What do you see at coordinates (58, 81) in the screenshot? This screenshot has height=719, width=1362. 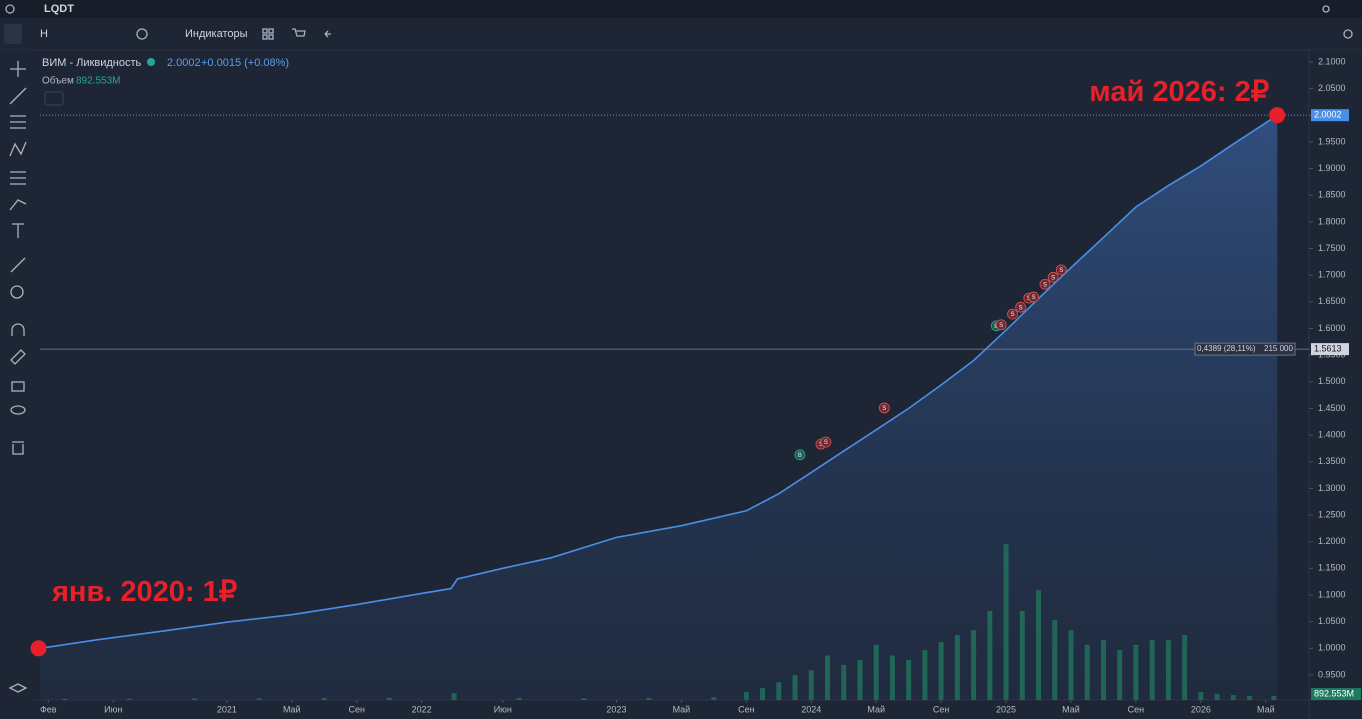 I see `legend-volume-name: Объем` at bounding box center [58, 81].